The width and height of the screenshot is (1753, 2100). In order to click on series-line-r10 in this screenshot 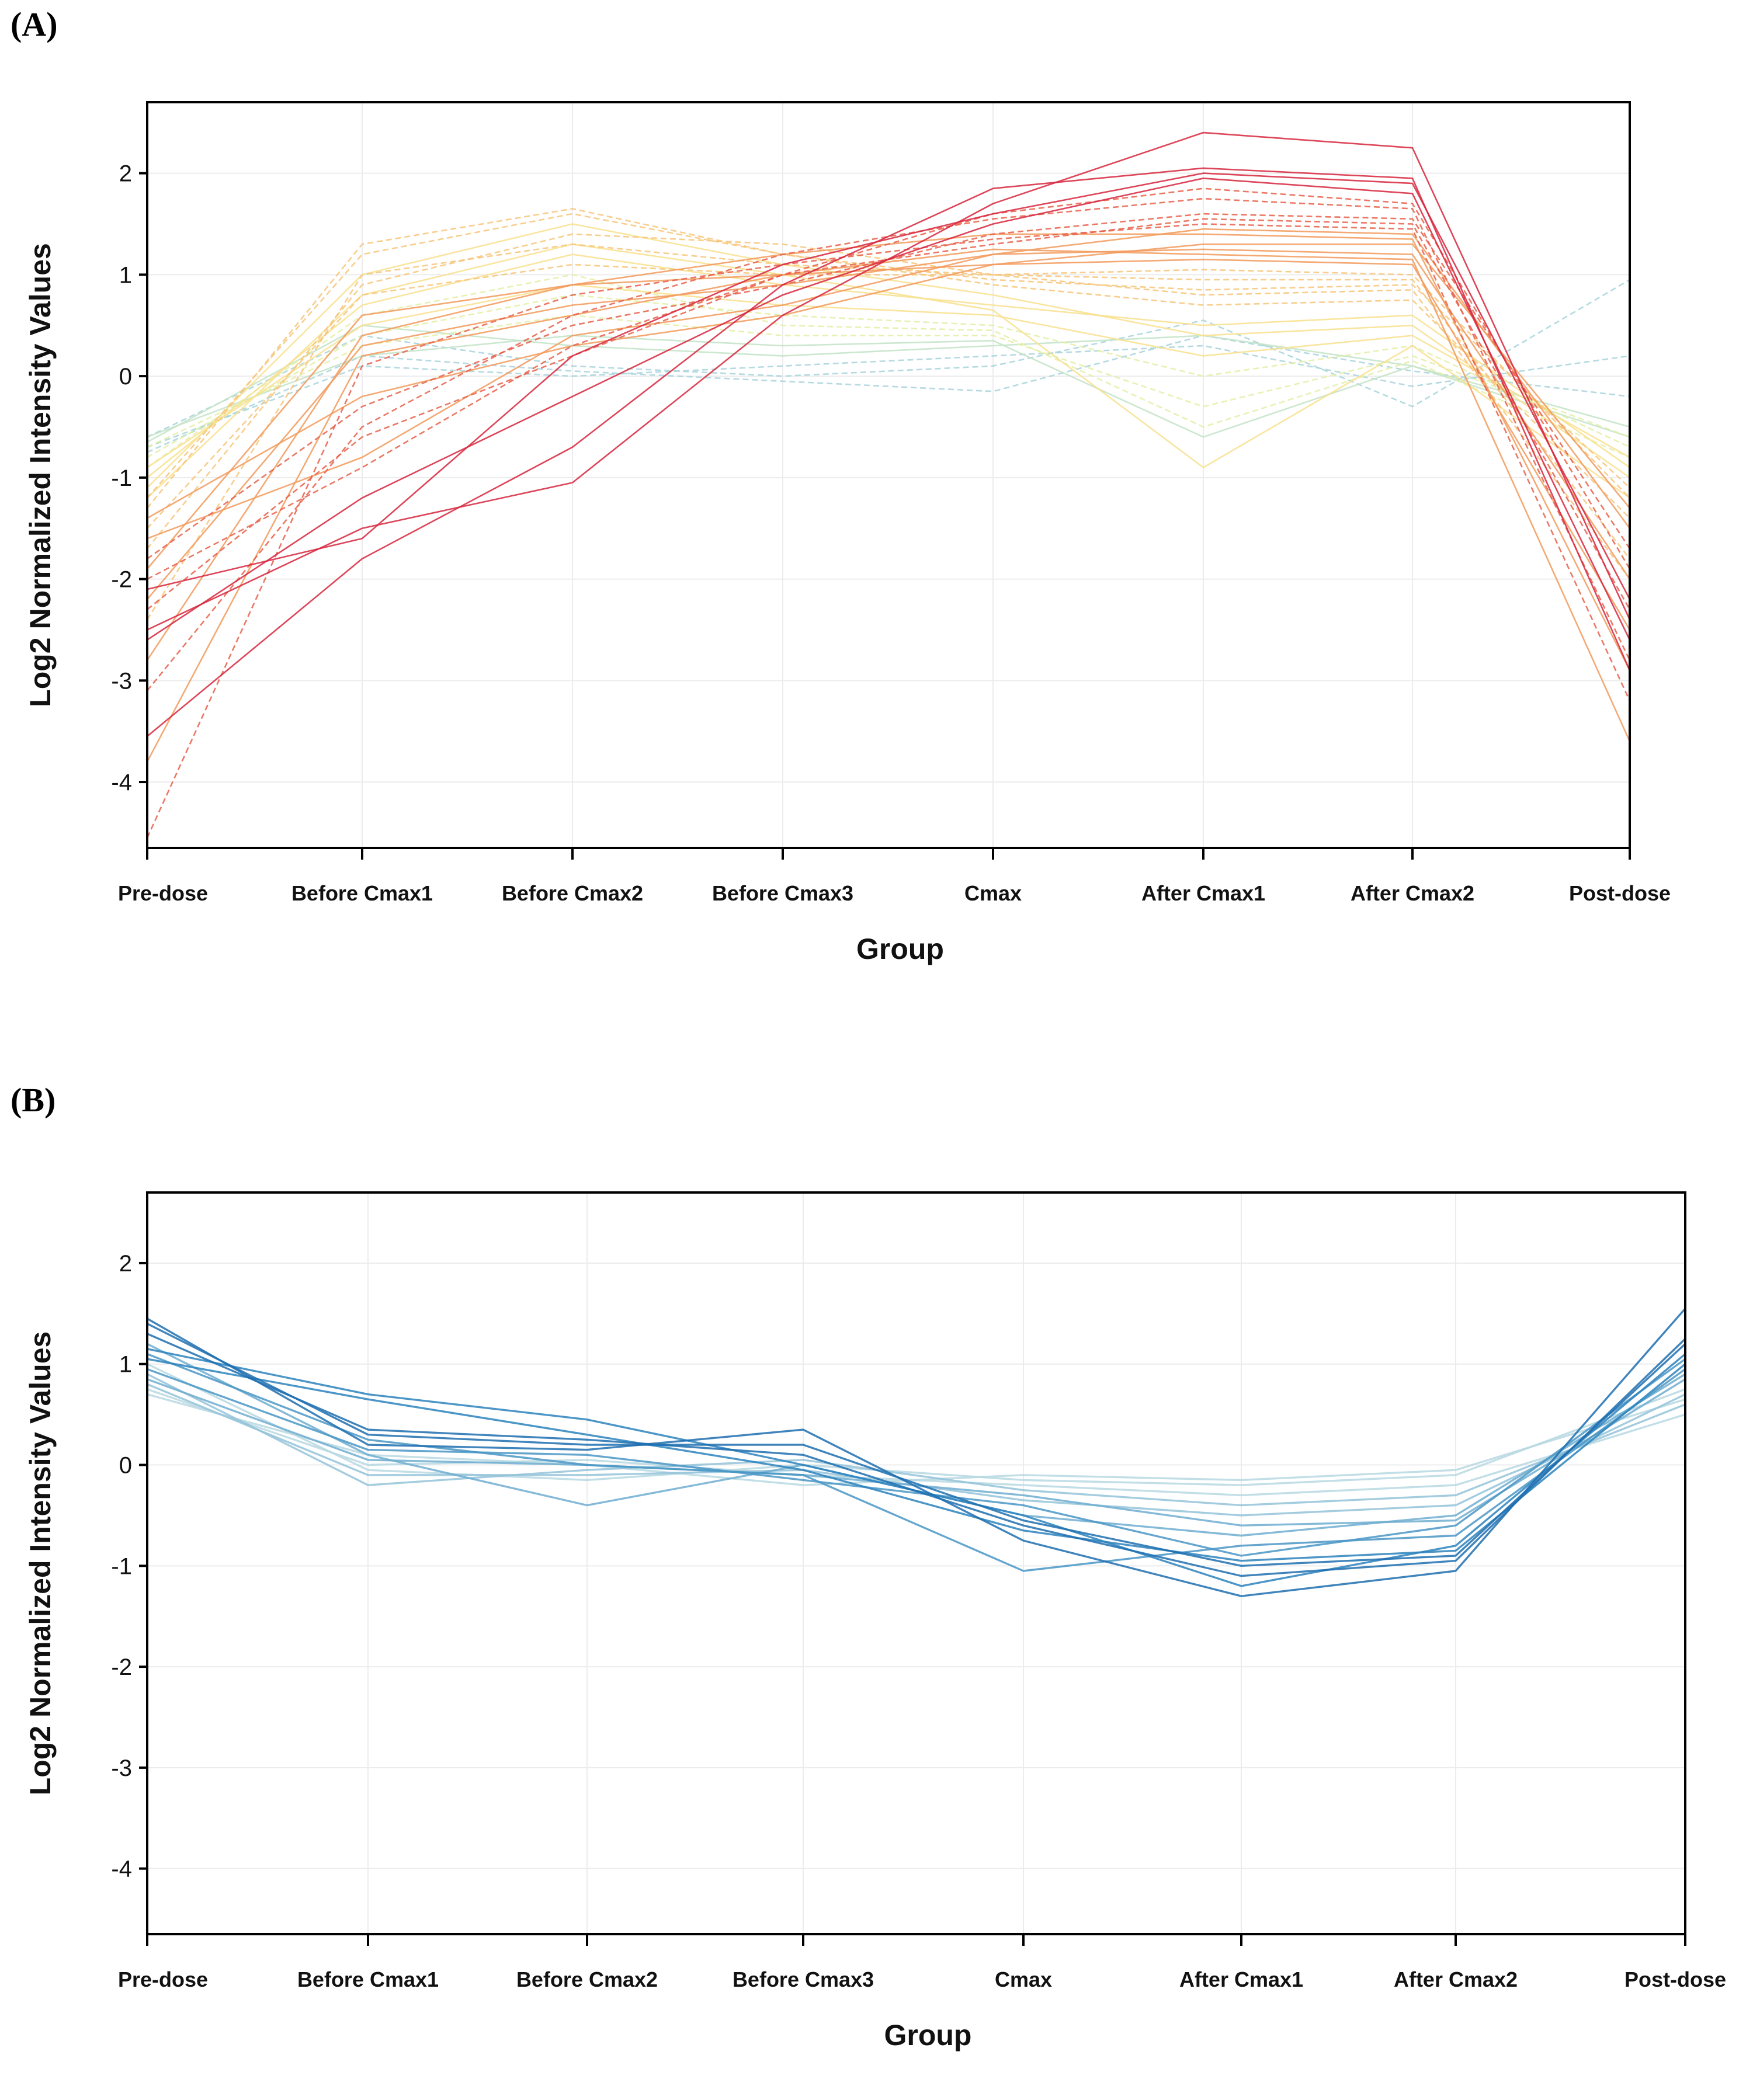, I will do `click(889, 384)`.